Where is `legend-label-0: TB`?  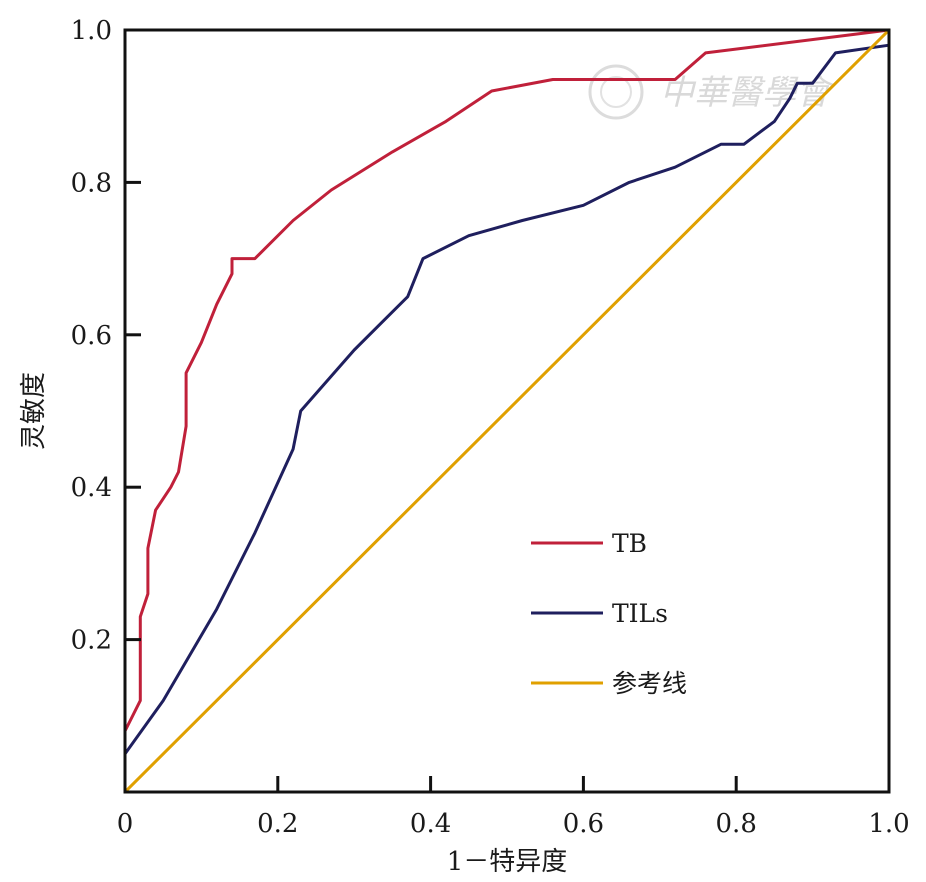
legend-label-0: TB is located at coordinates (629, 543).